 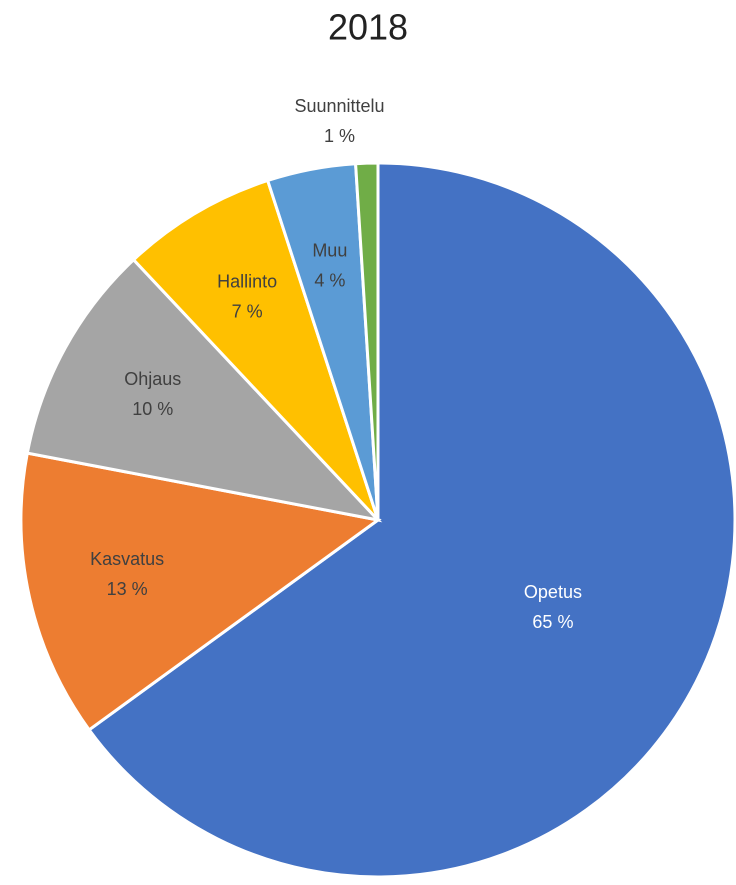 I want to click on slice-label: Suunnittelu, so click(x=339, y=106).